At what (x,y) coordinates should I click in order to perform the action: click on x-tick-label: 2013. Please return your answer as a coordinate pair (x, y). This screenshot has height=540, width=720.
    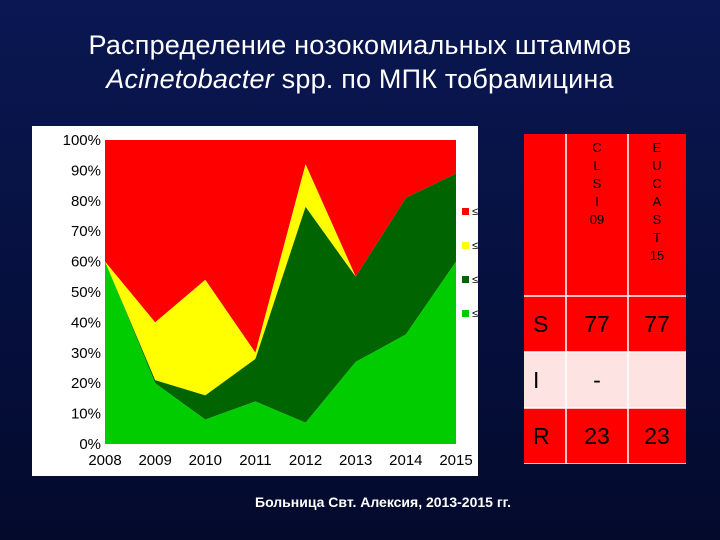
    Looking at the image, I should click on (355, 460).